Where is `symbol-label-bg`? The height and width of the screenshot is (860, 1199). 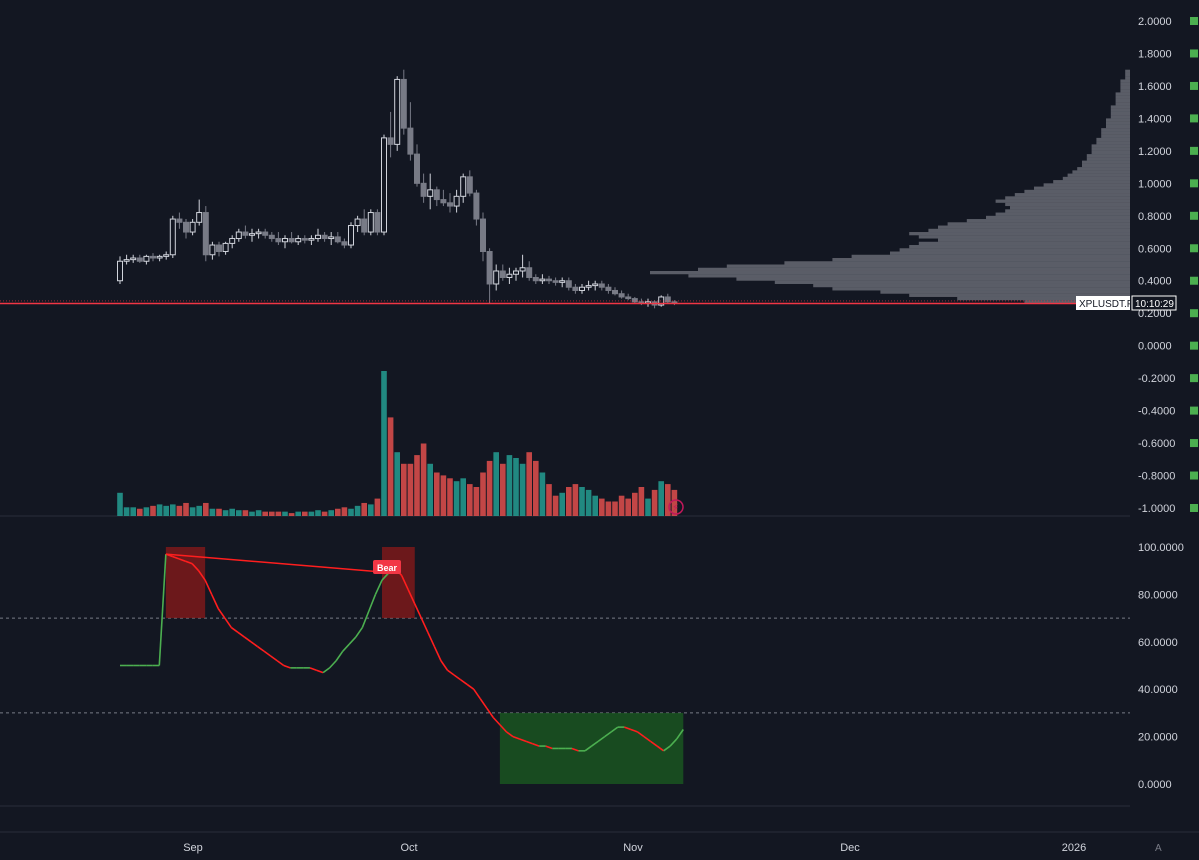 symbol-label-bg is located at coordinates (1103, 303).